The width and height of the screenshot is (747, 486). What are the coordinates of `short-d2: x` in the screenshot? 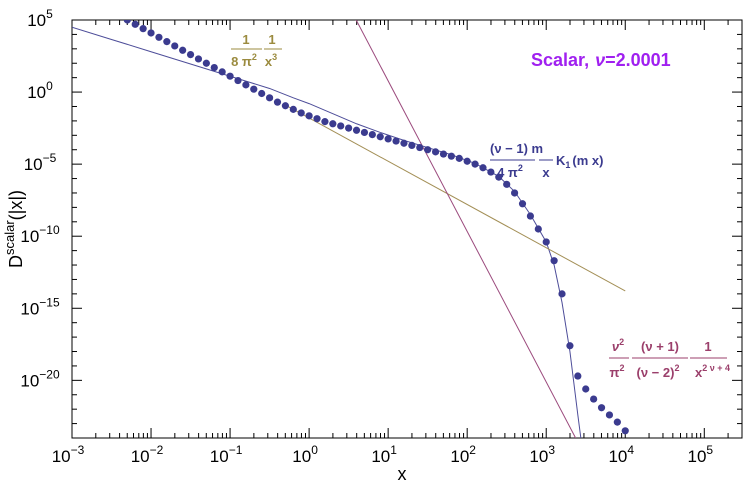 It's located at (269, 61).